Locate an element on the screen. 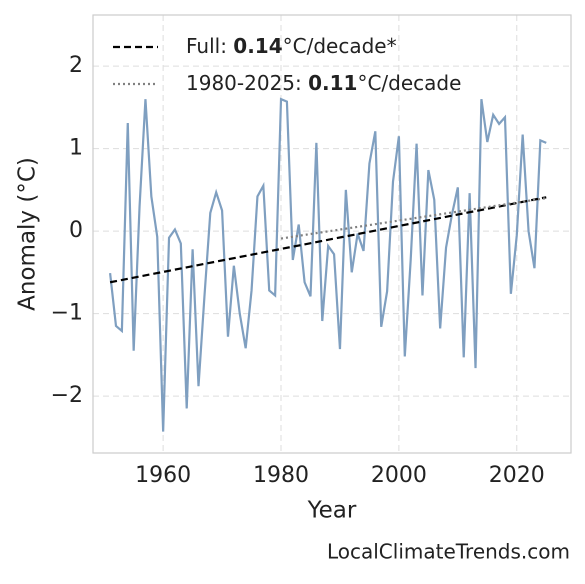 This screenshot has width=585, height=584. legend-label: Full: 0.14°C/decade* is located at coordinates (291, 46).